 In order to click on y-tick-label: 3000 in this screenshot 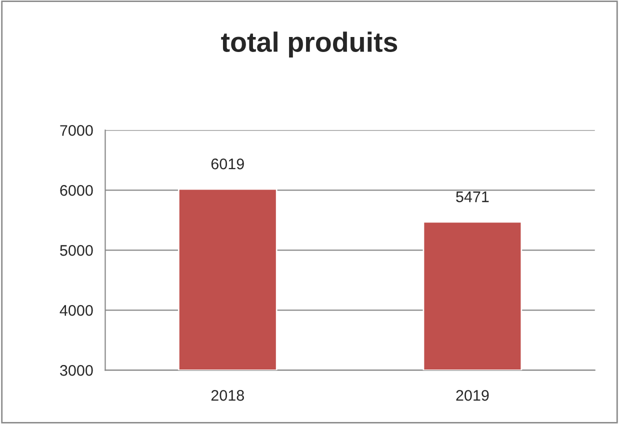, I will do `click(76, 370)`.